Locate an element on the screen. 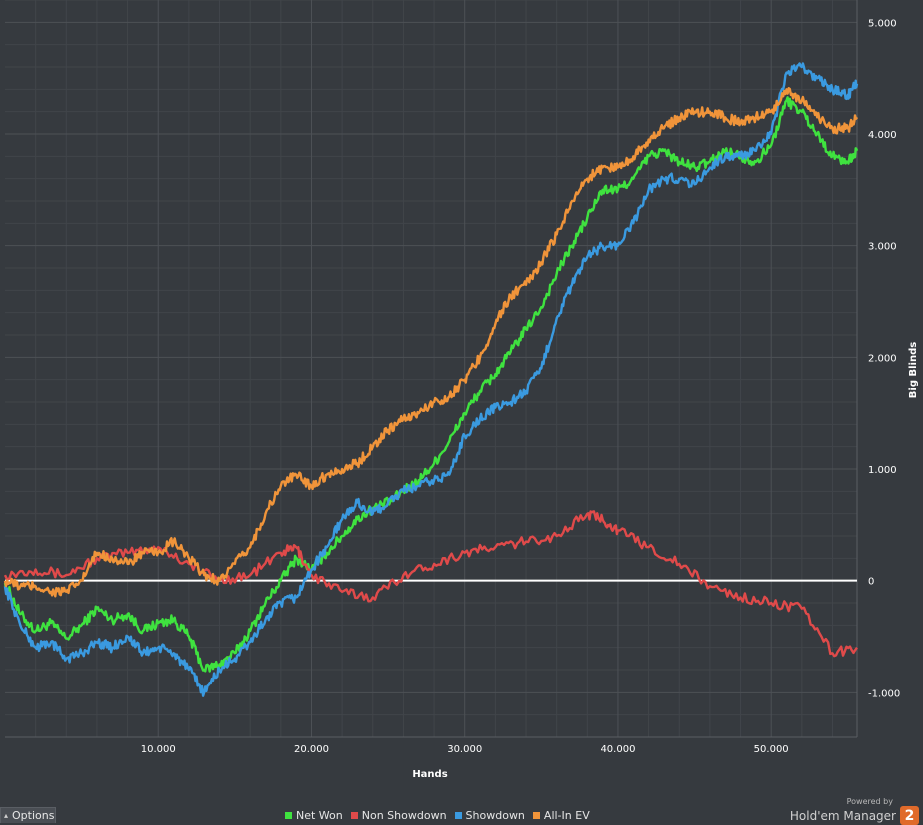 This screenshot has height=825, width=923. y-axis-ticks: -1.000 0 1.000 2.000 3.000 4.000 5.000 is located at coordinates (884, 358).